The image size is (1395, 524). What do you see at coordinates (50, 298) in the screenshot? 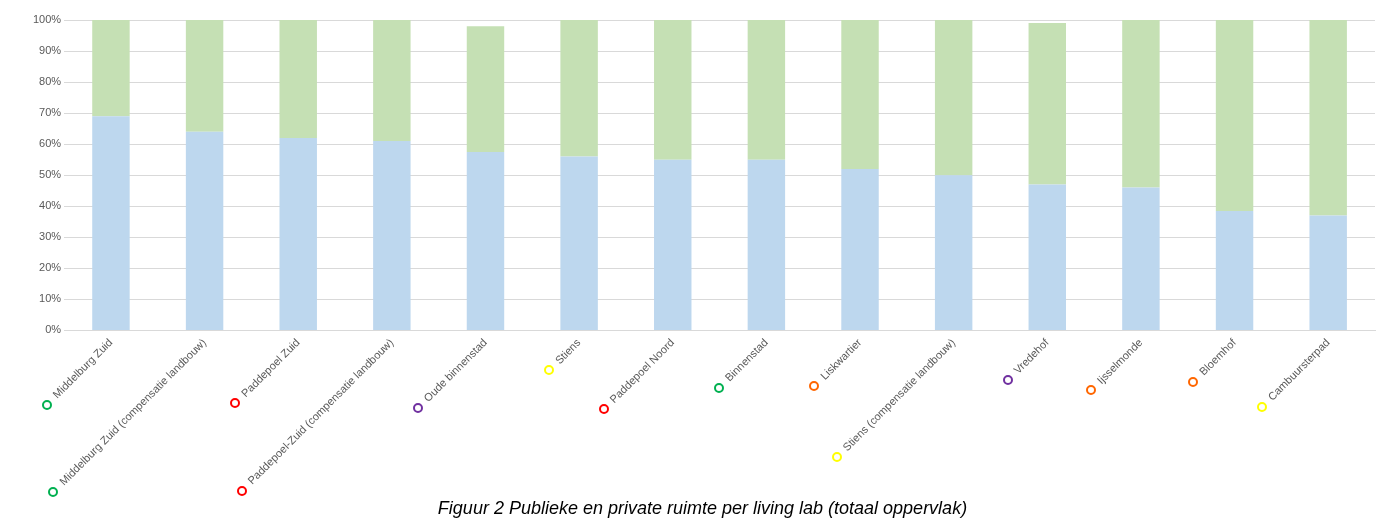
I see `y-tick-label: 10%` at bounding box center [50, 298].